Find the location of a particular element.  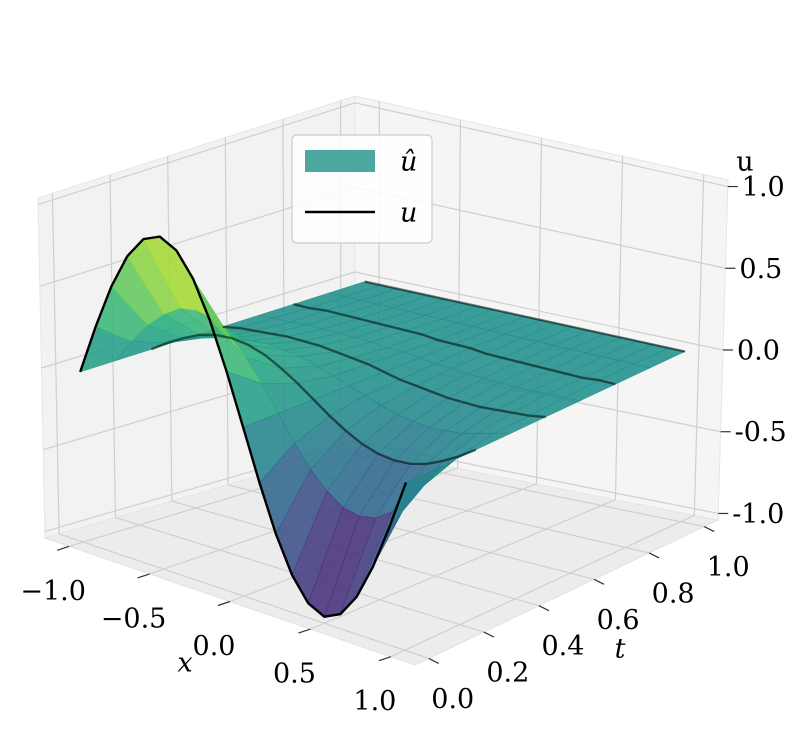

x-tick-label: 0.0 is located at coordinates (214, 646).